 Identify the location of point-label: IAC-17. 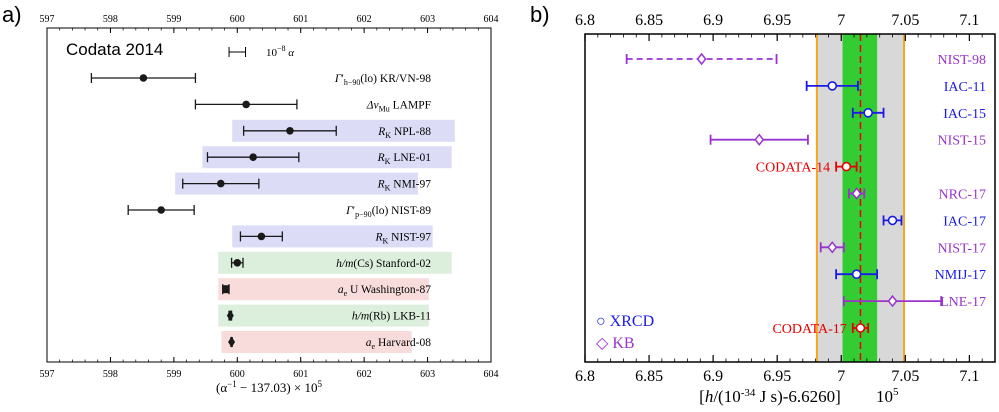
(964, 221).